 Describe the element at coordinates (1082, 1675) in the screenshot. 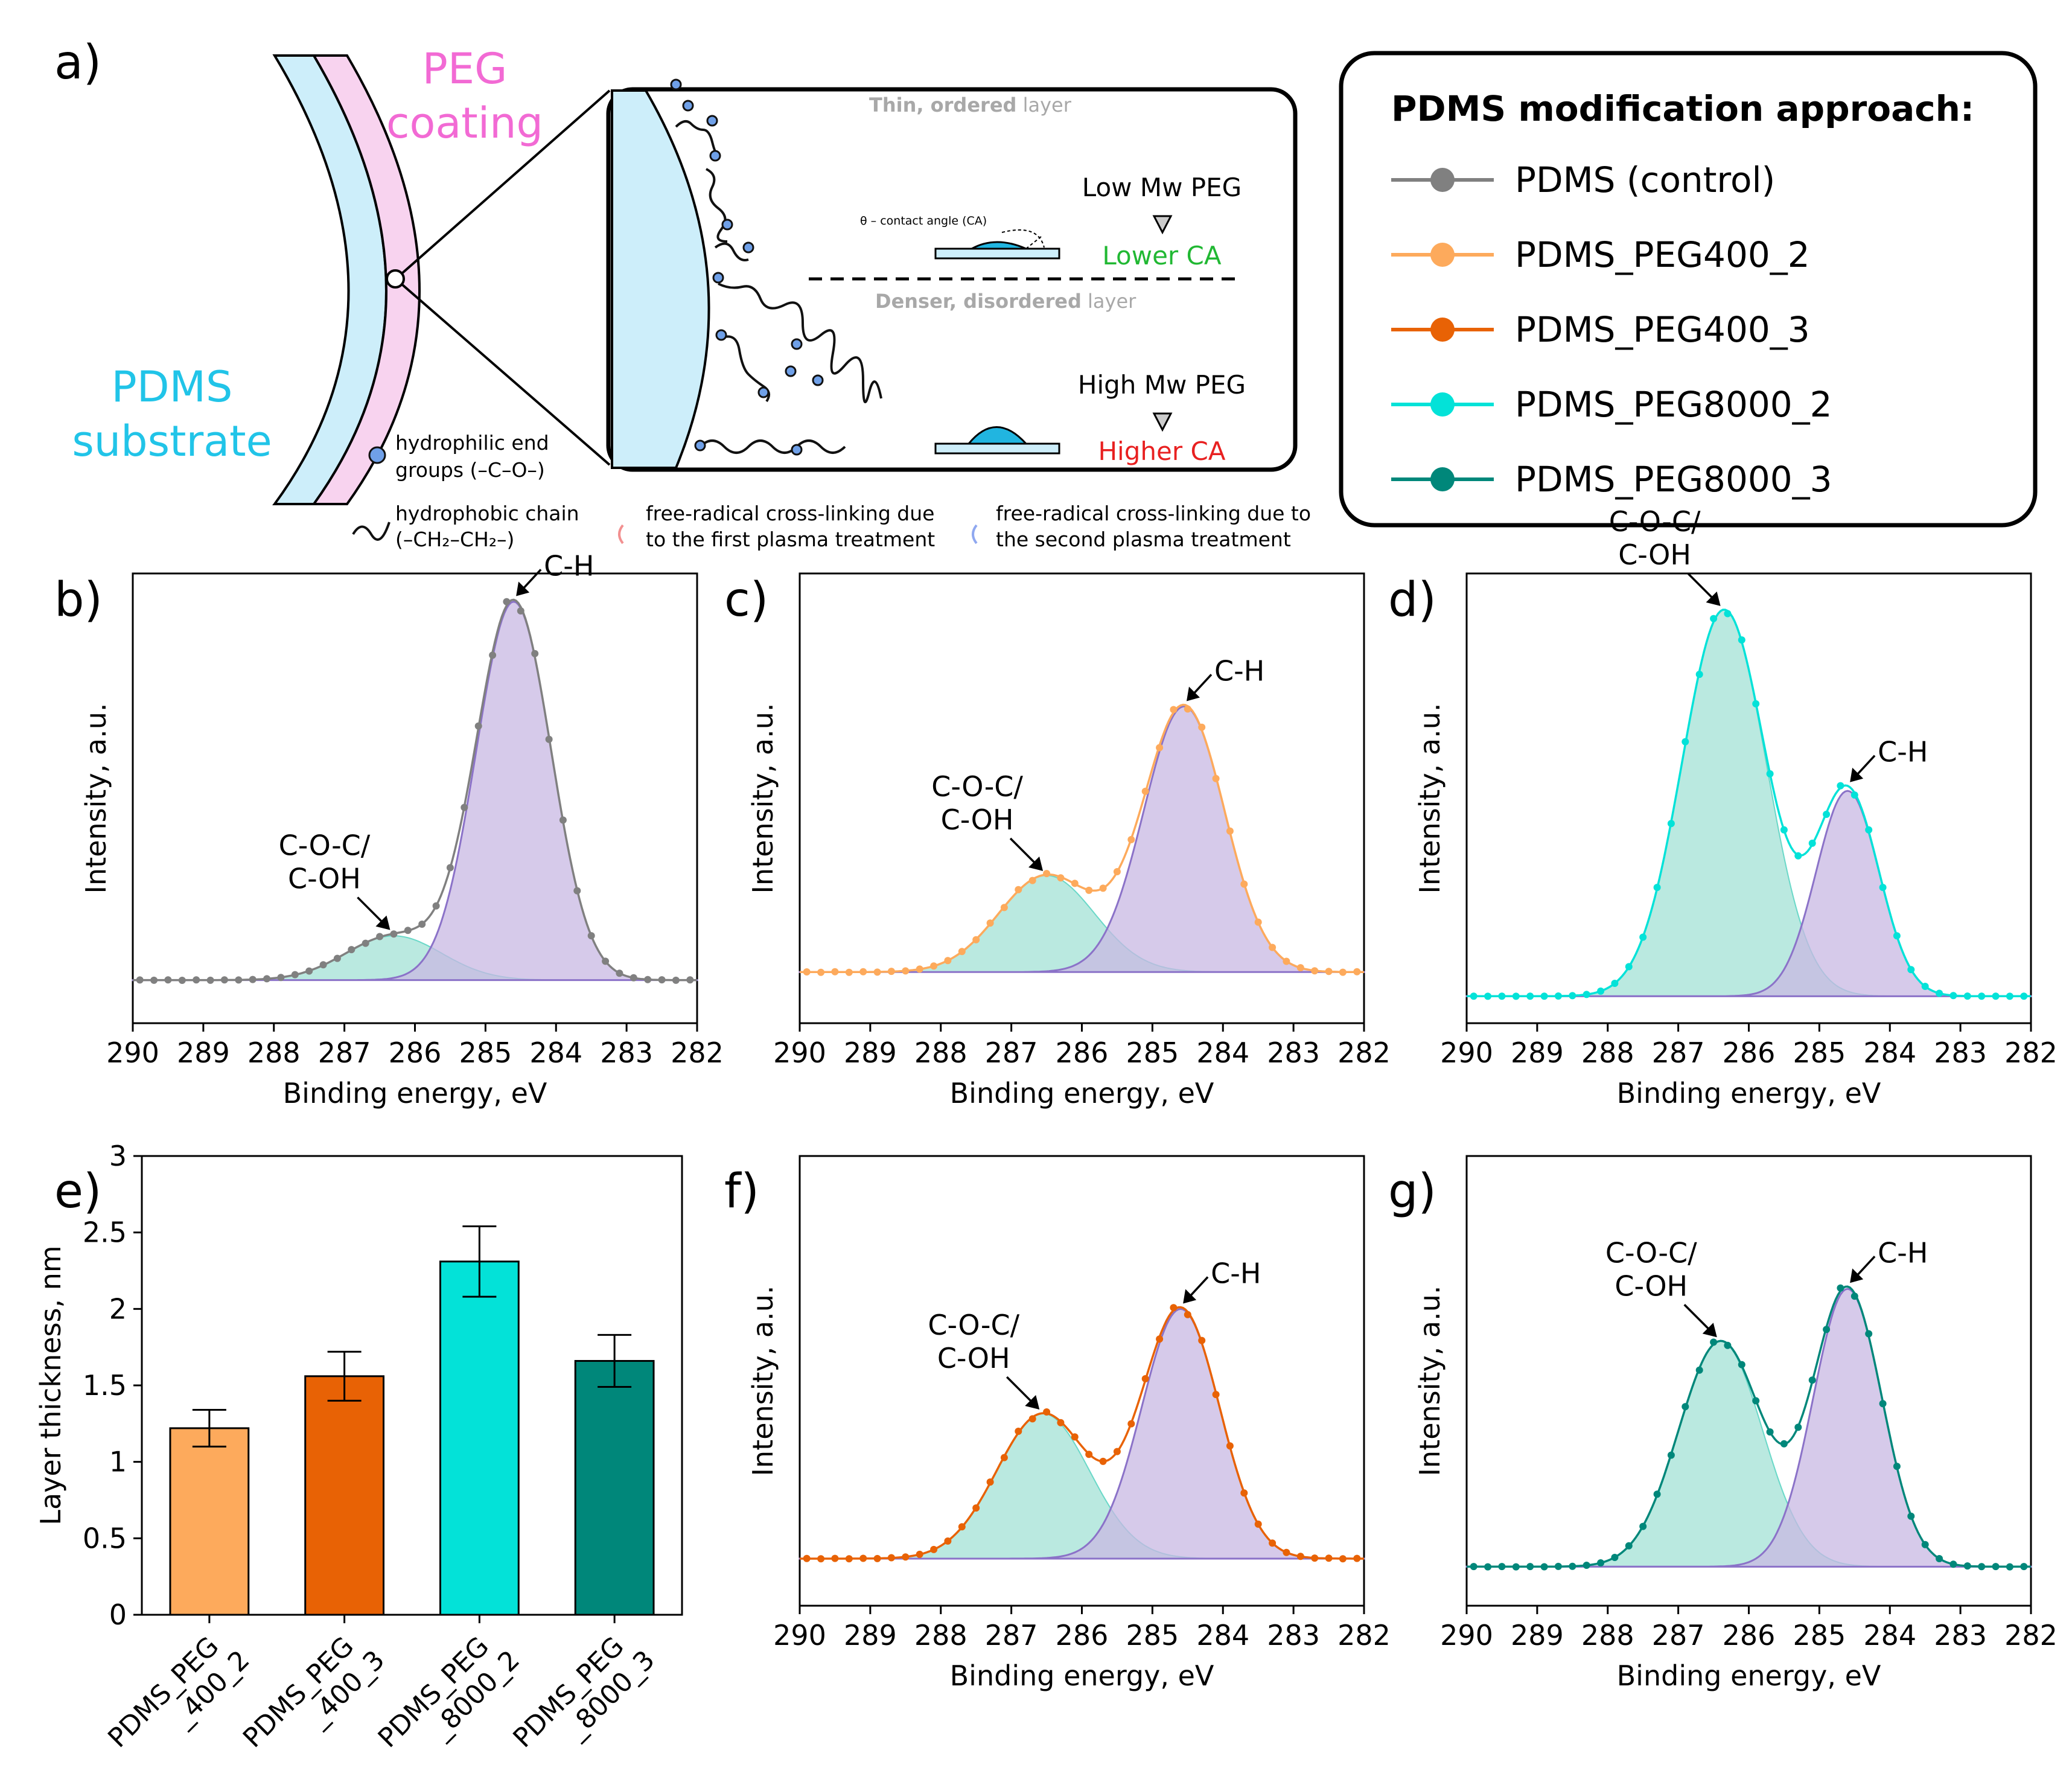

I see `x-axis-label-f: Binding energy, eV` at that location.